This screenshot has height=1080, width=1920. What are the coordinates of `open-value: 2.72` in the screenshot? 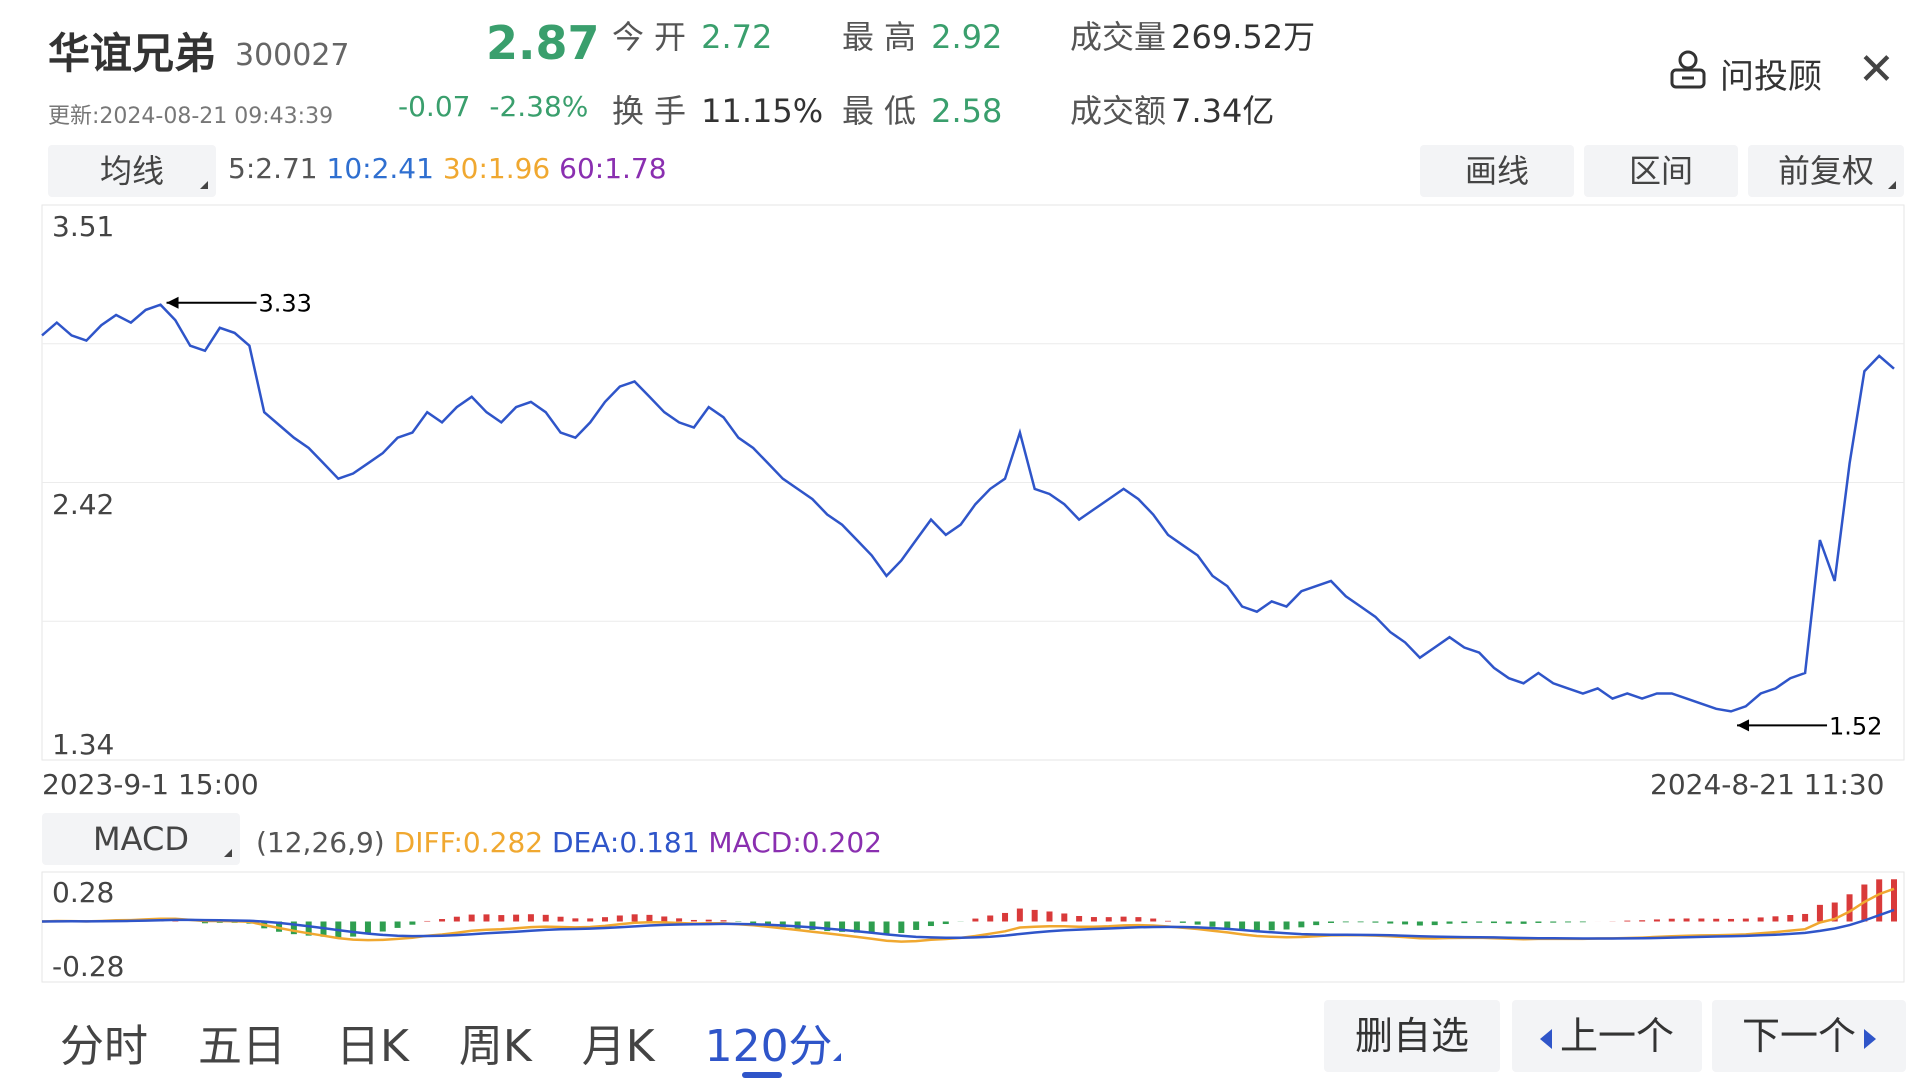 It's located at (737, 37).